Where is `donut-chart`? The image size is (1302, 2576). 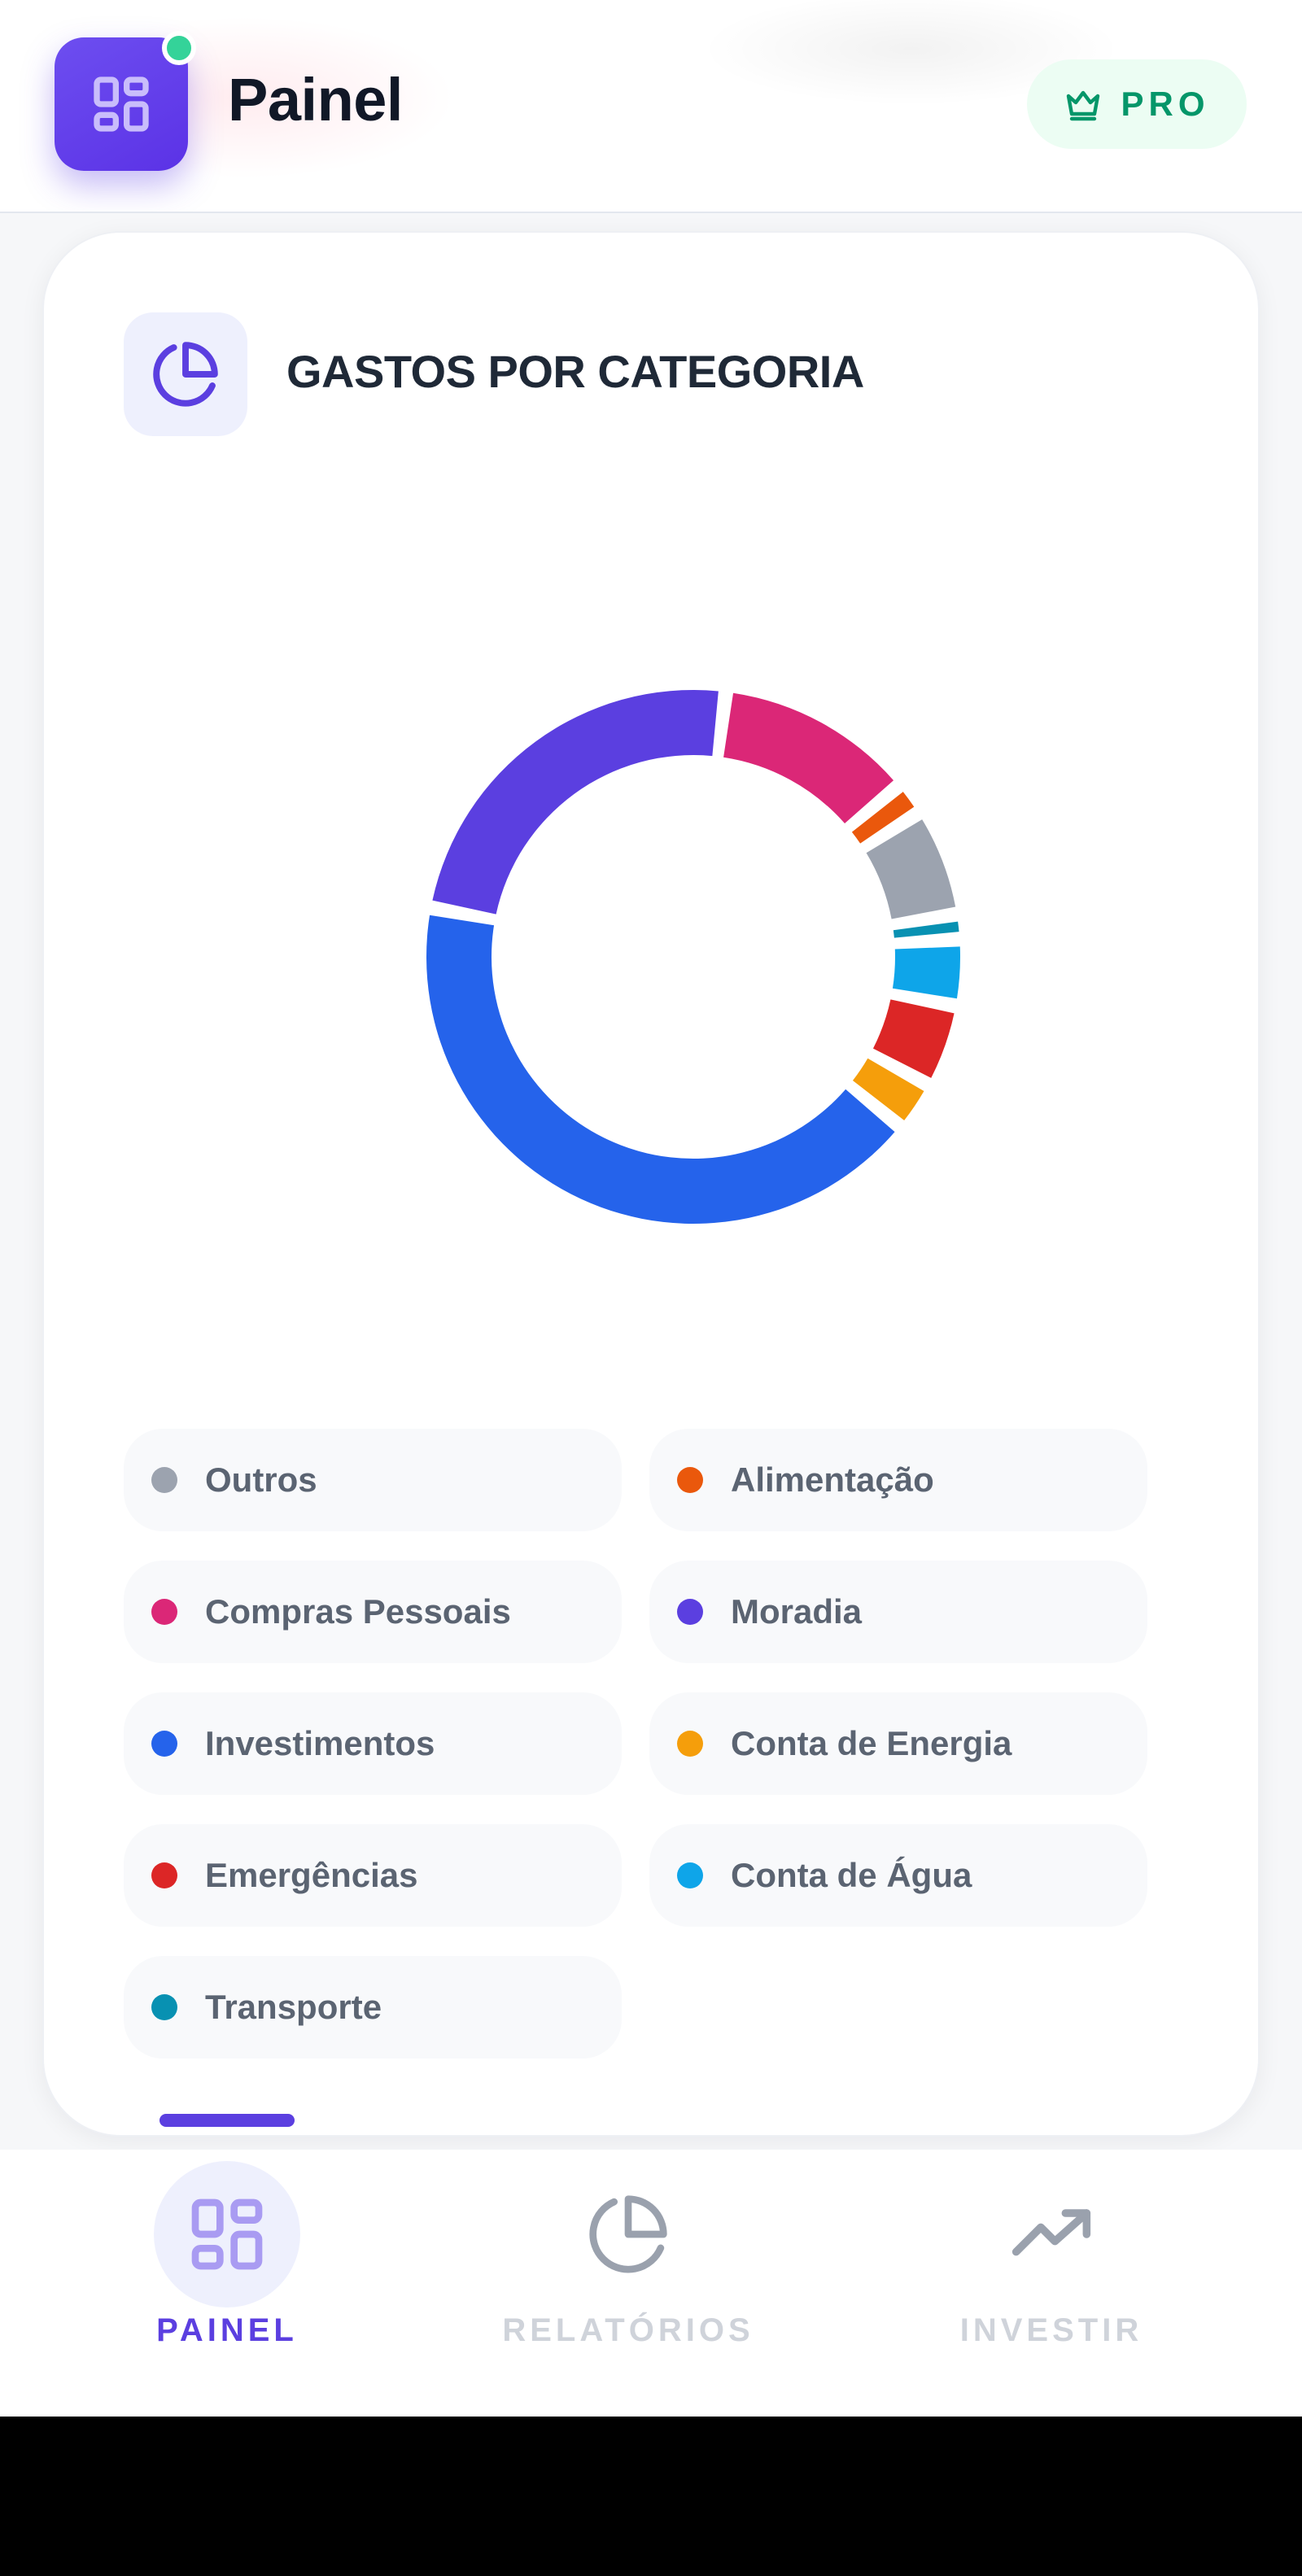
donut-chart is located at coordinates (693, 957).